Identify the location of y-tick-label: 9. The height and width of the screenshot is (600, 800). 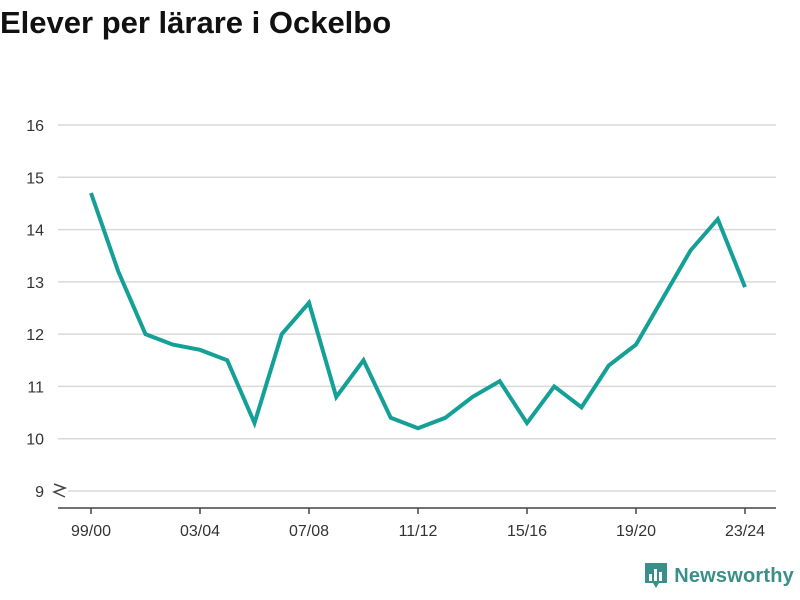
(39, 492).